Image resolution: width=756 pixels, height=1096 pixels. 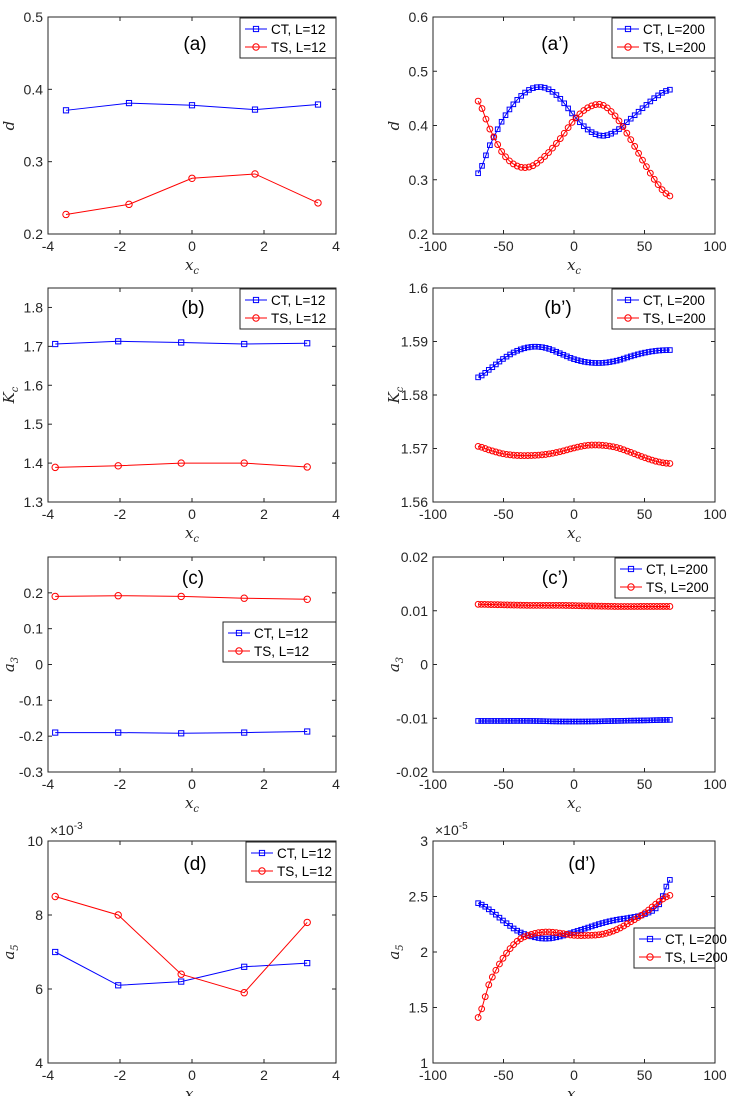 I want to click on y-tick-label: 0.6, so click(x=419, y=17).